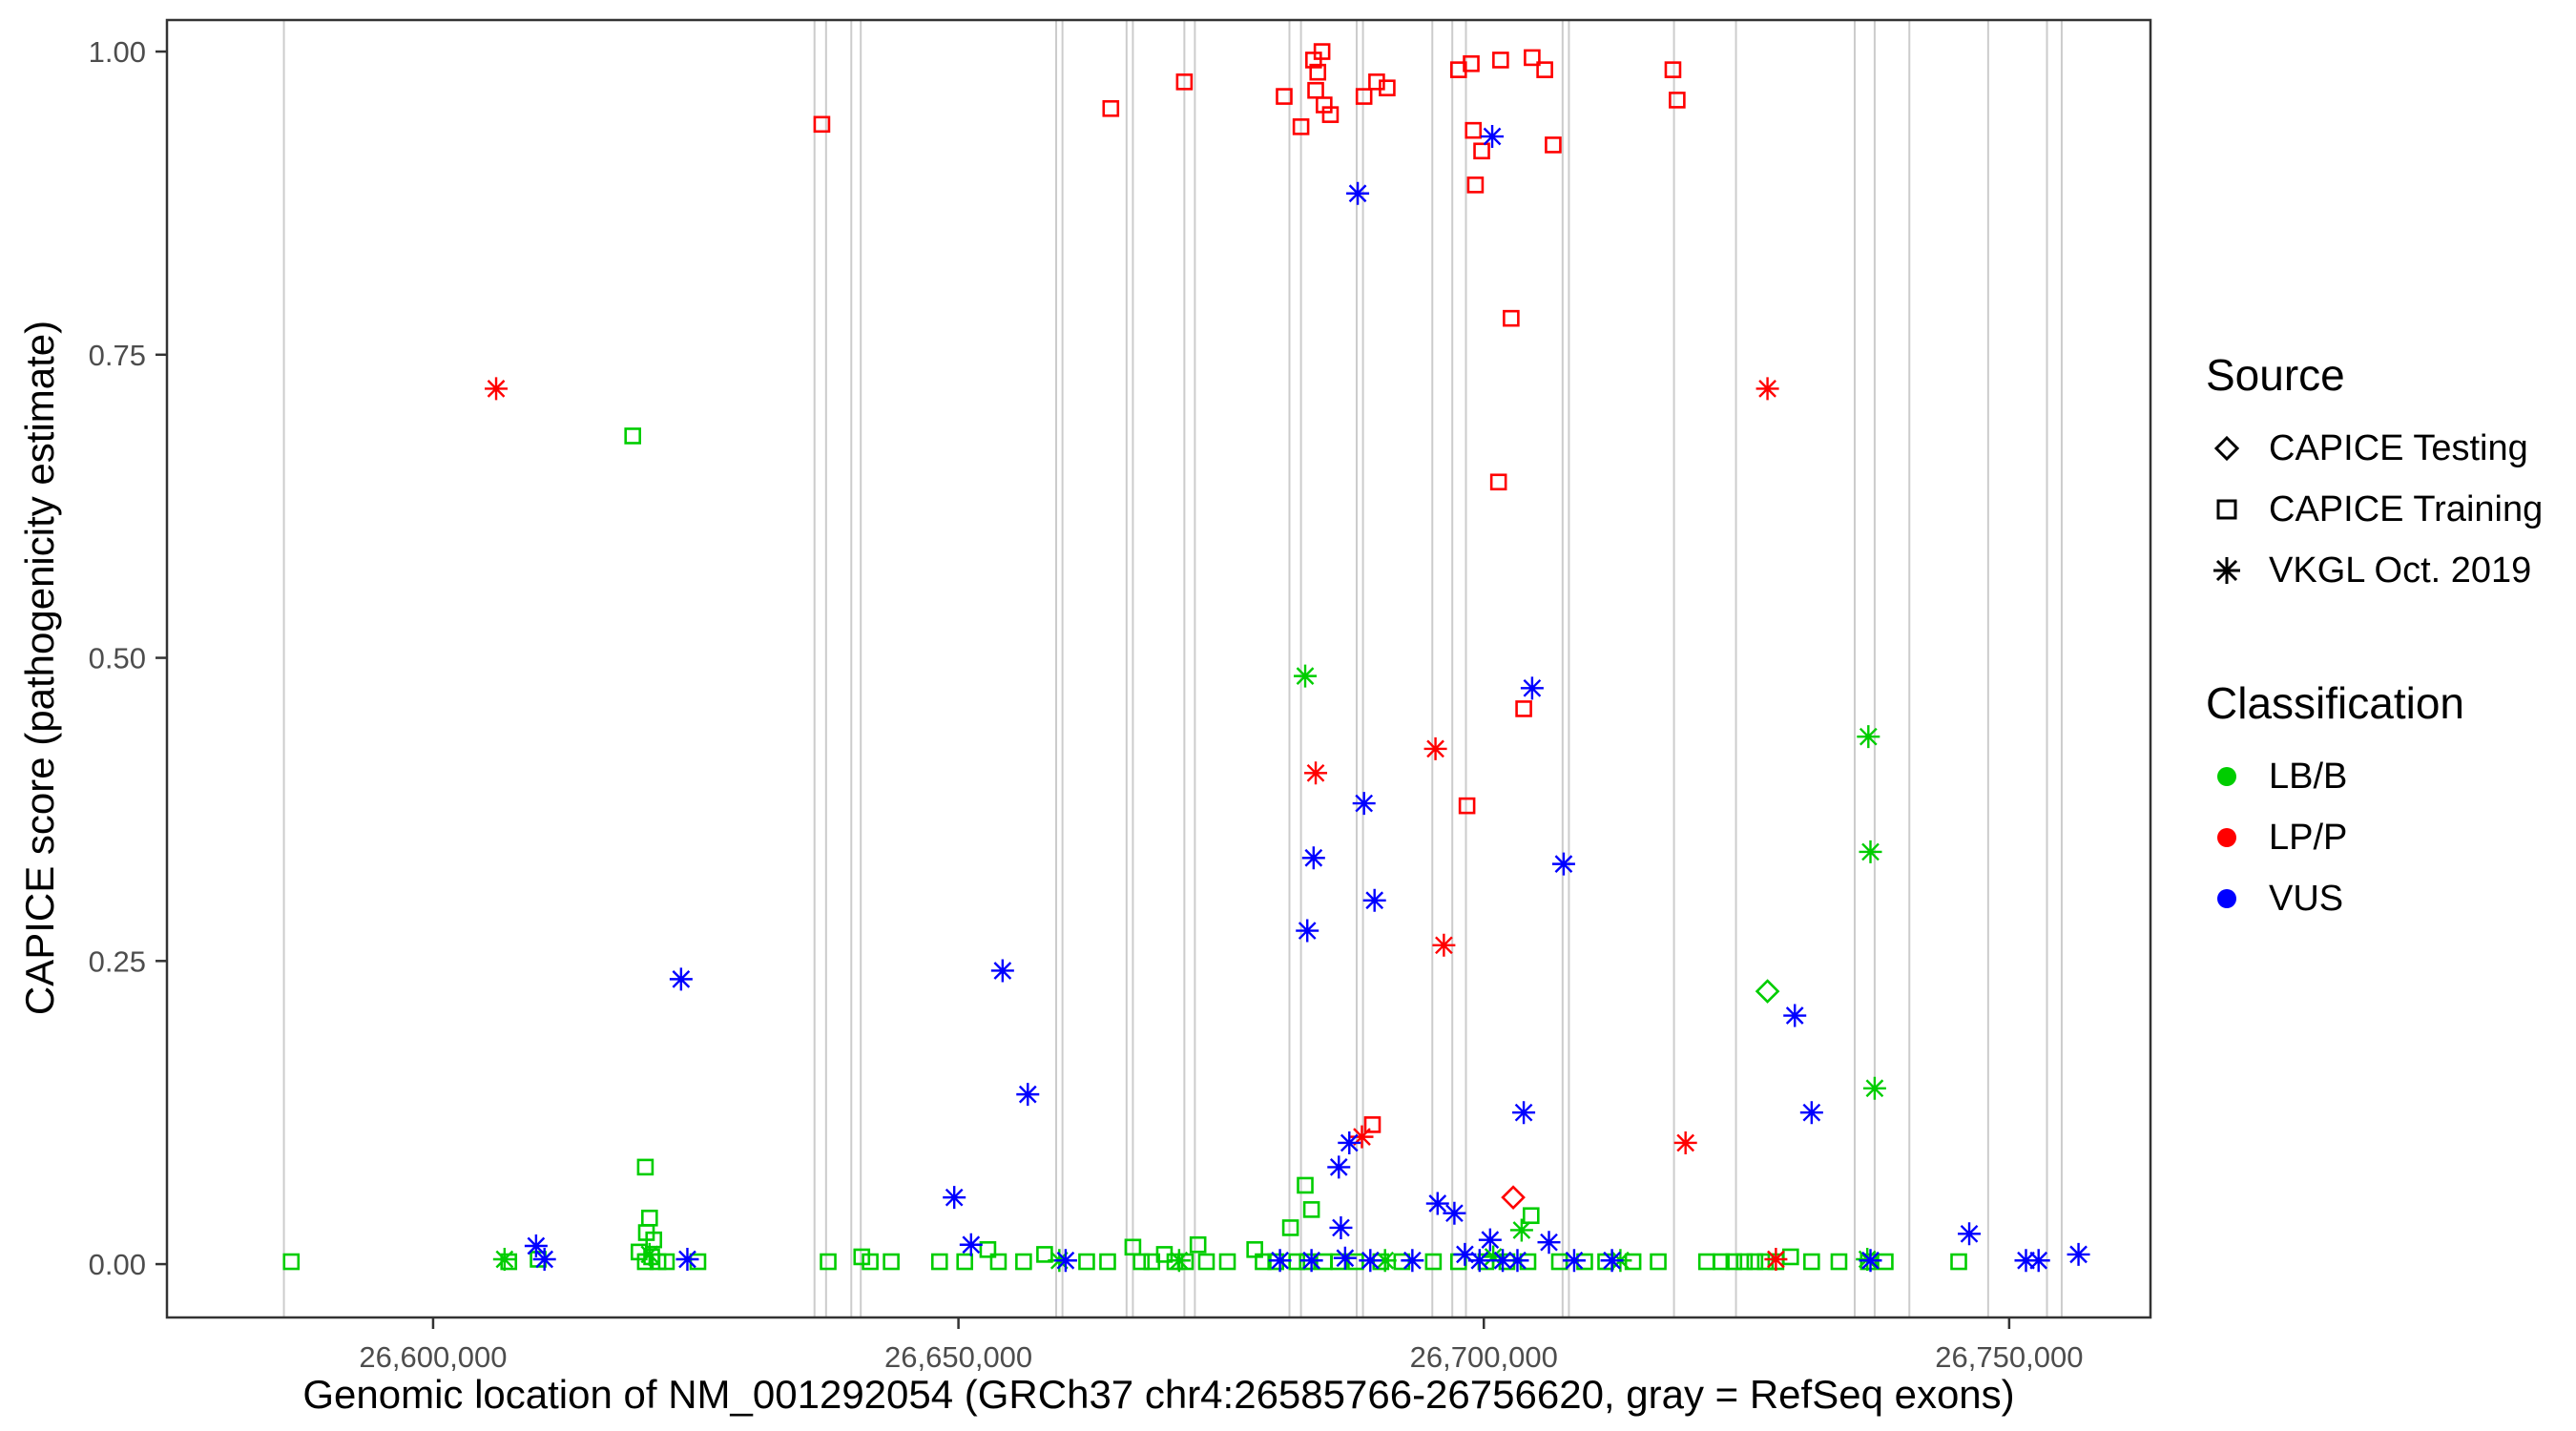 This screenshot has width=2576, height=1431. Describe the element at coordinates (2374, 776) in the screenshot. I see `legend-item-lbb: LB/B` at that location.